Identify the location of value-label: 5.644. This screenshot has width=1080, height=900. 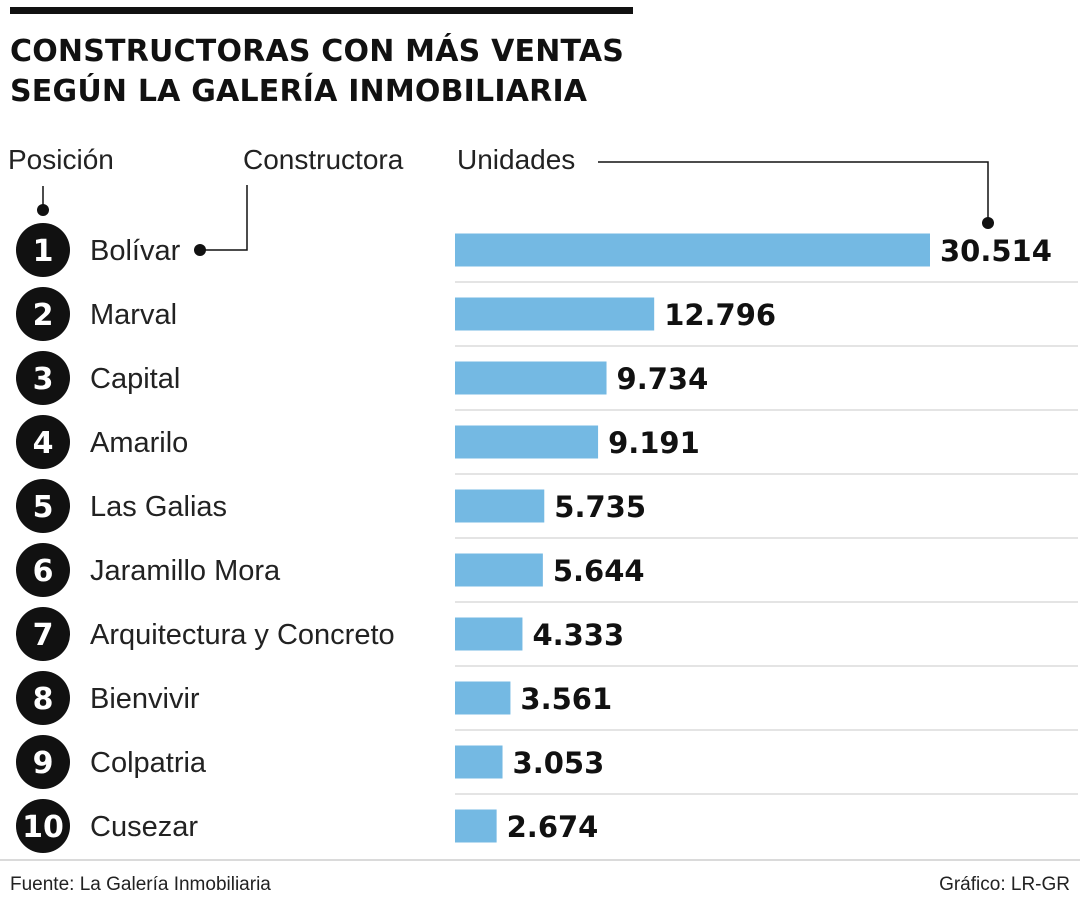
(599, 571).